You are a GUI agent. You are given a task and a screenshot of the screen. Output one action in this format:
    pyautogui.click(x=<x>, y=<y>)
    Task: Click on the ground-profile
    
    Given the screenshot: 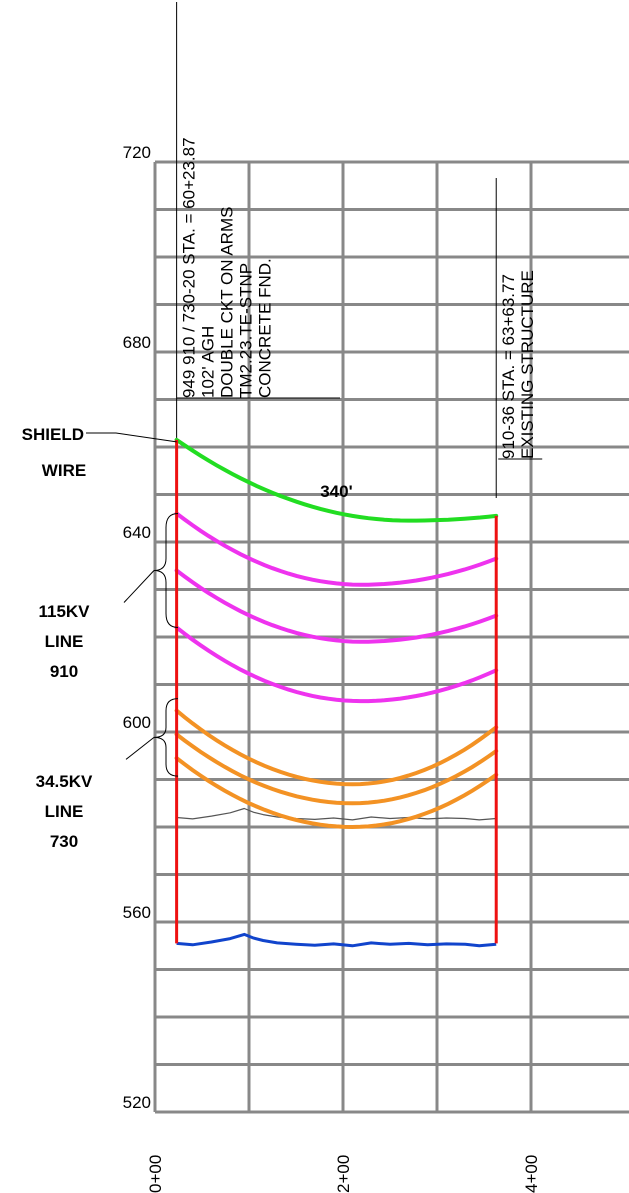 What is the action you would take?
    pyautogui.click(x=336, y=940)
    